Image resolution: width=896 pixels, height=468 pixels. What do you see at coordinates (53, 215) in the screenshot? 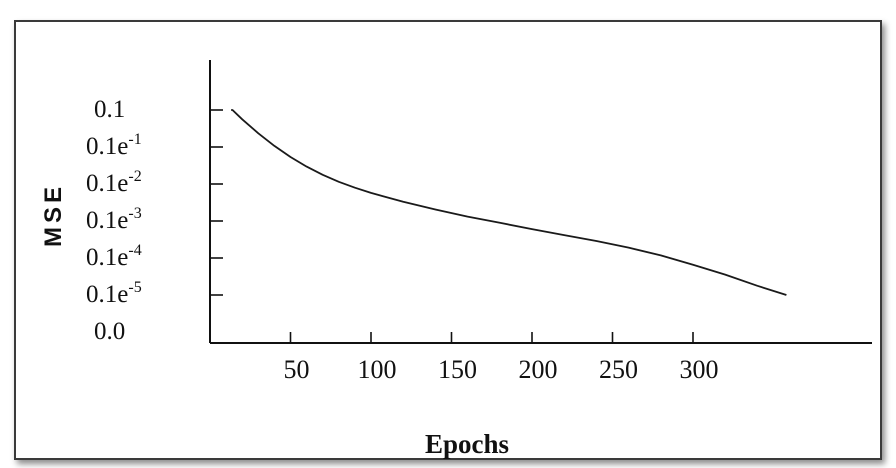
I see `y-axis-label: MSE` at bounding box center [53, 215].